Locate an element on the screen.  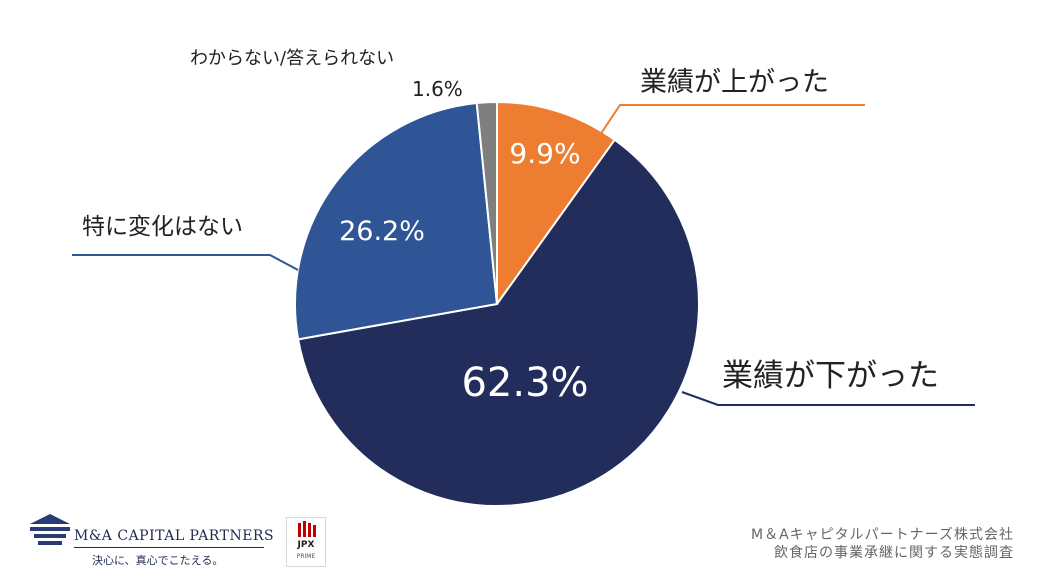
company-logo-icon is located at coordinates (50, 529).